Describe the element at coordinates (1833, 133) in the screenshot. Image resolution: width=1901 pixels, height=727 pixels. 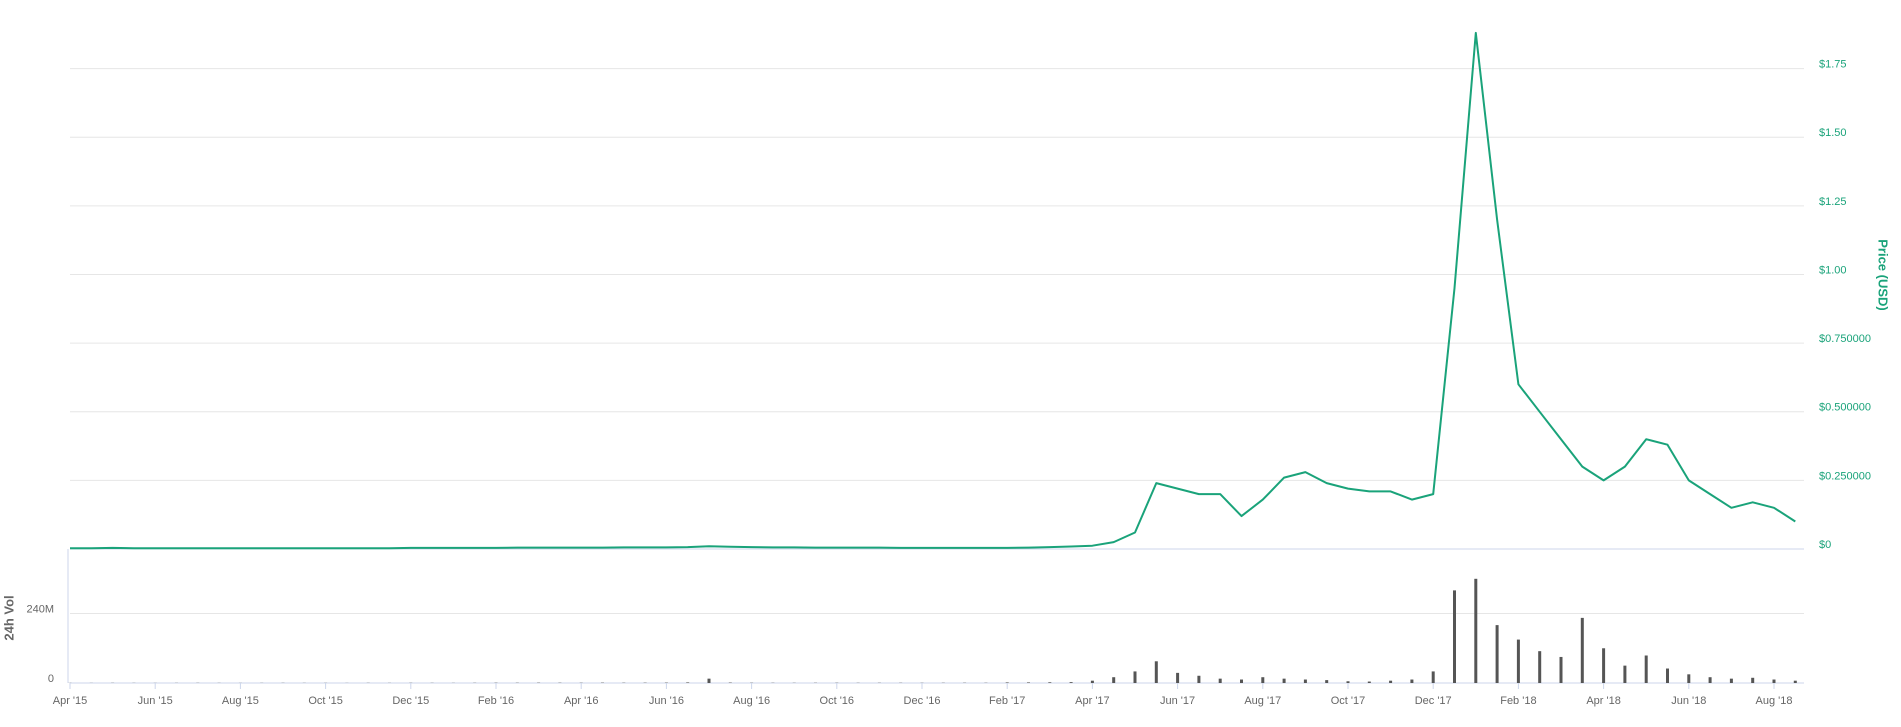
I see `y-tick-label: $1.50` at that location.